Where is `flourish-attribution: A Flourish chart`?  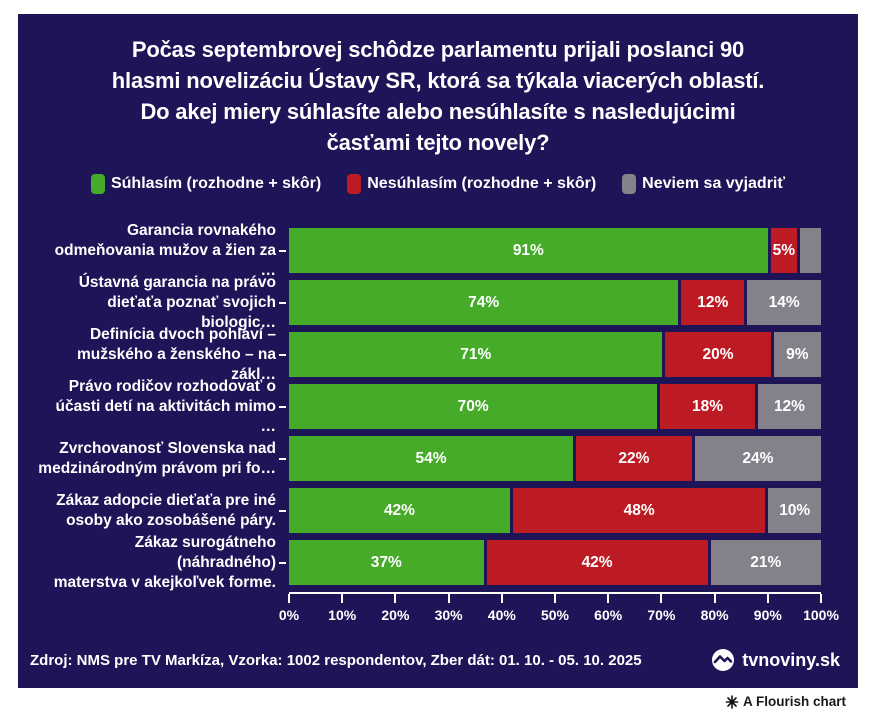 flourish-attribution: A Flourish chart is located at coordinates (785, 701).